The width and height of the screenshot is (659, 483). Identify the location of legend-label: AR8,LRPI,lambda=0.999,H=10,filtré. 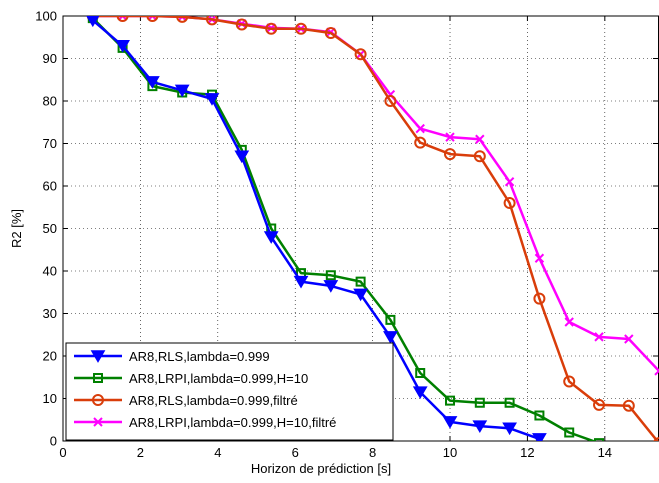
(232, 422).